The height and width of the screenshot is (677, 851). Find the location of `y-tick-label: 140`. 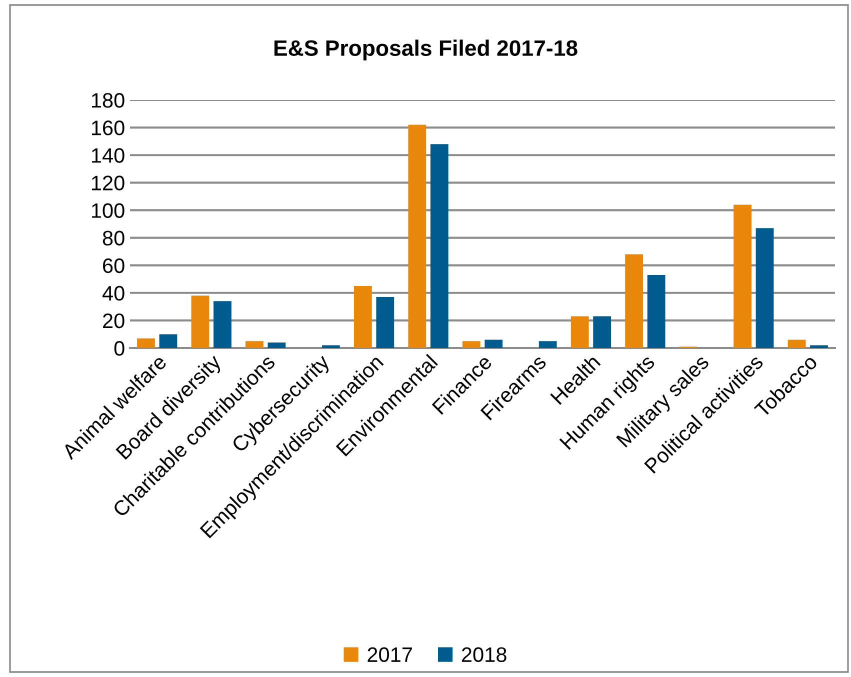

y-tick-label: 140 is located at coordinates (108, 155).